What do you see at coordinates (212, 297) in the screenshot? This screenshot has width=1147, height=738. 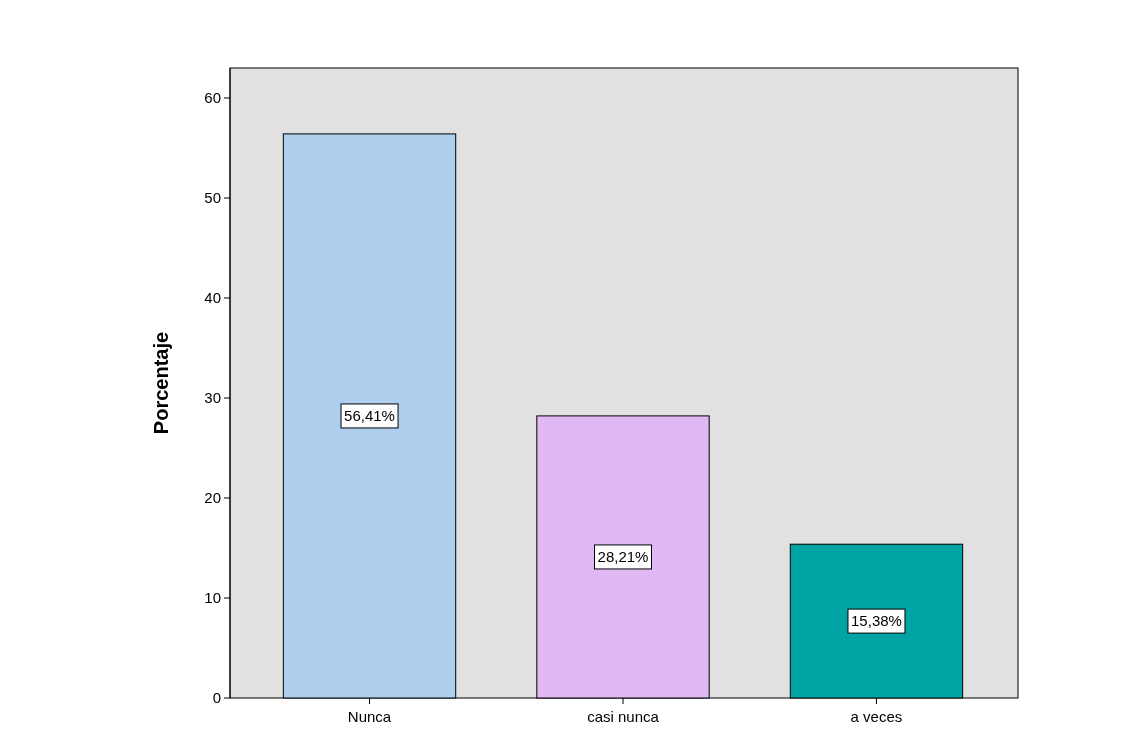 I see `y-tick-label: 40` at bounding box center [212, 297].